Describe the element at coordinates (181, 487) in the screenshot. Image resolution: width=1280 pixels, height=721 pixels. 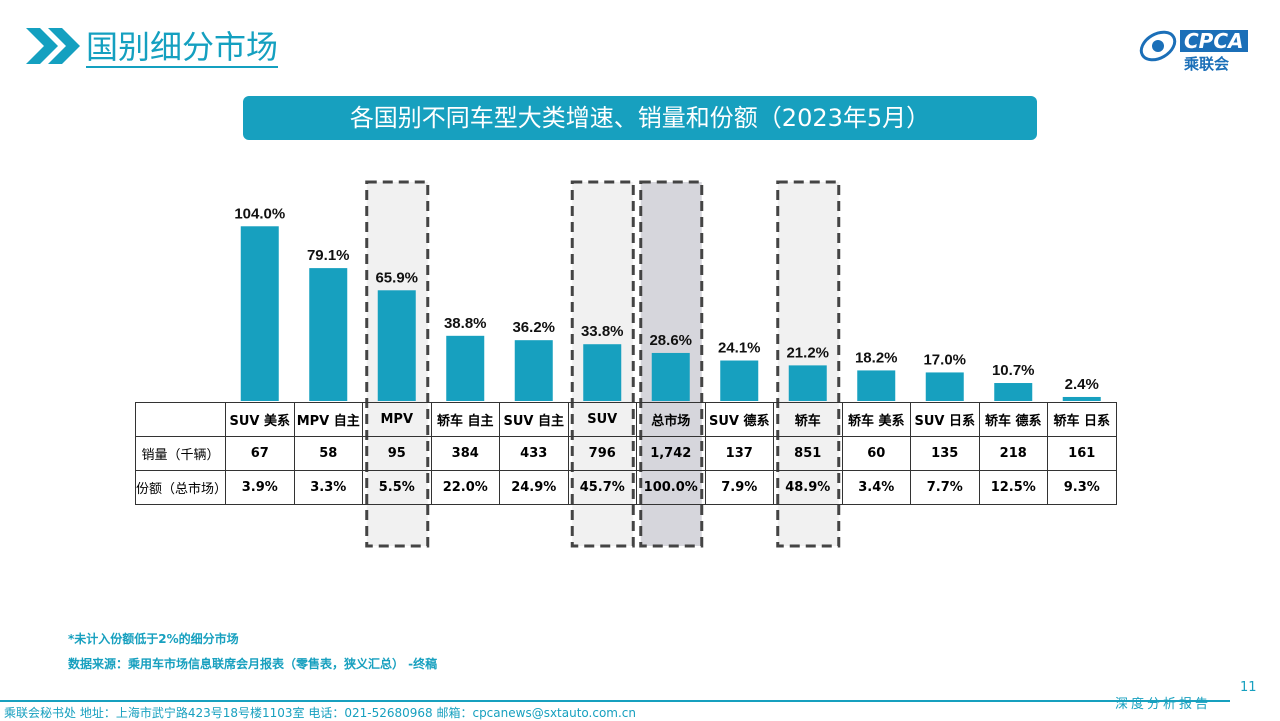
I see `row-label: 份额（总市场）` at that location.